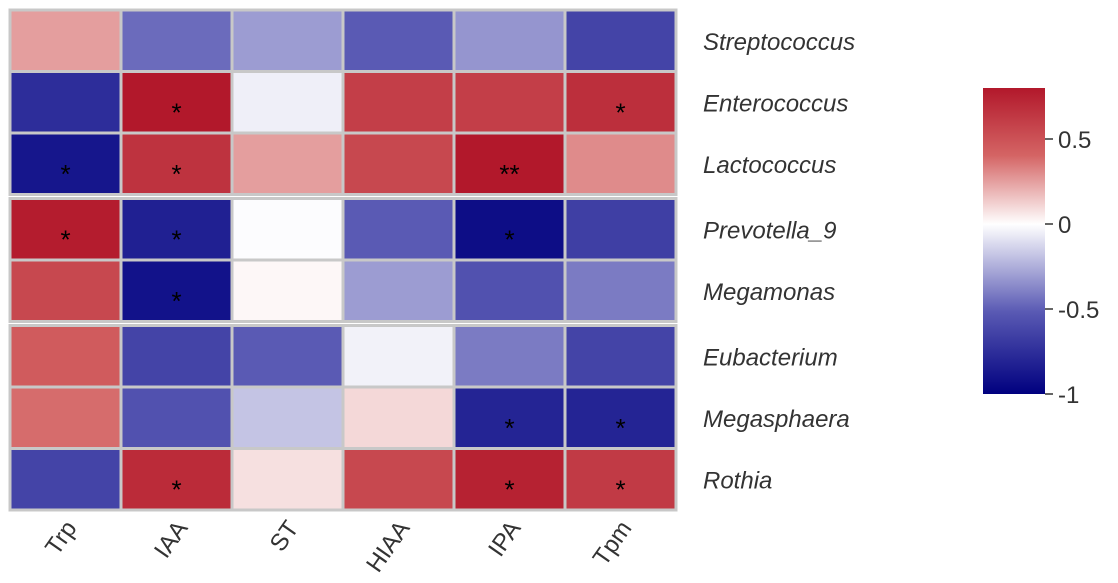 This screenshot has height=583, width=1118. What do you see at coordinates (769, 165) in the screenshot?
I see `row-label: Lactococcus` at bounding box center [769, 165].